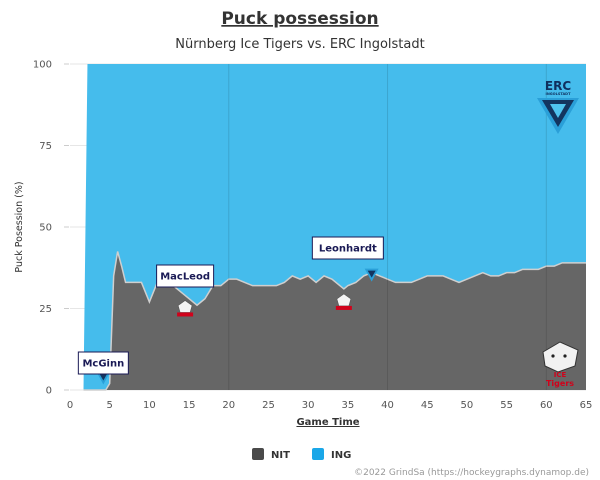  Describe the element at coordinates (258, 454) in the screenshot. I see `legend-swatch-nit` at that location.